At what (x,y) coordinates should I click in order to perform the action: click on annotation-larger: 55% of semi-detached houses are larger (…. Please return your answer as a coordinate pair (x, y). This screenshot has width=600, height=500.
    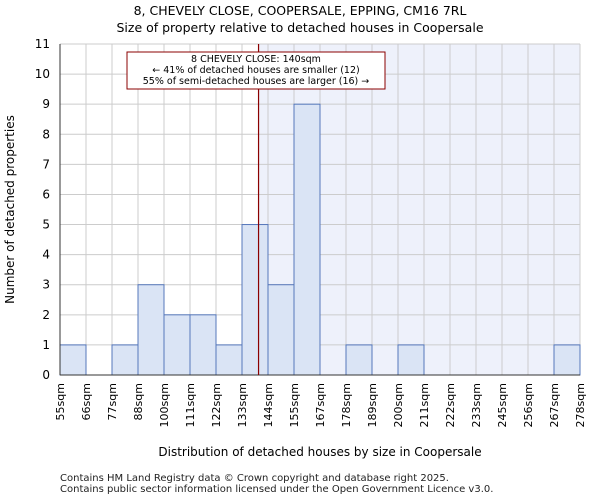
    Looking at the image, I should click on (256, 81).